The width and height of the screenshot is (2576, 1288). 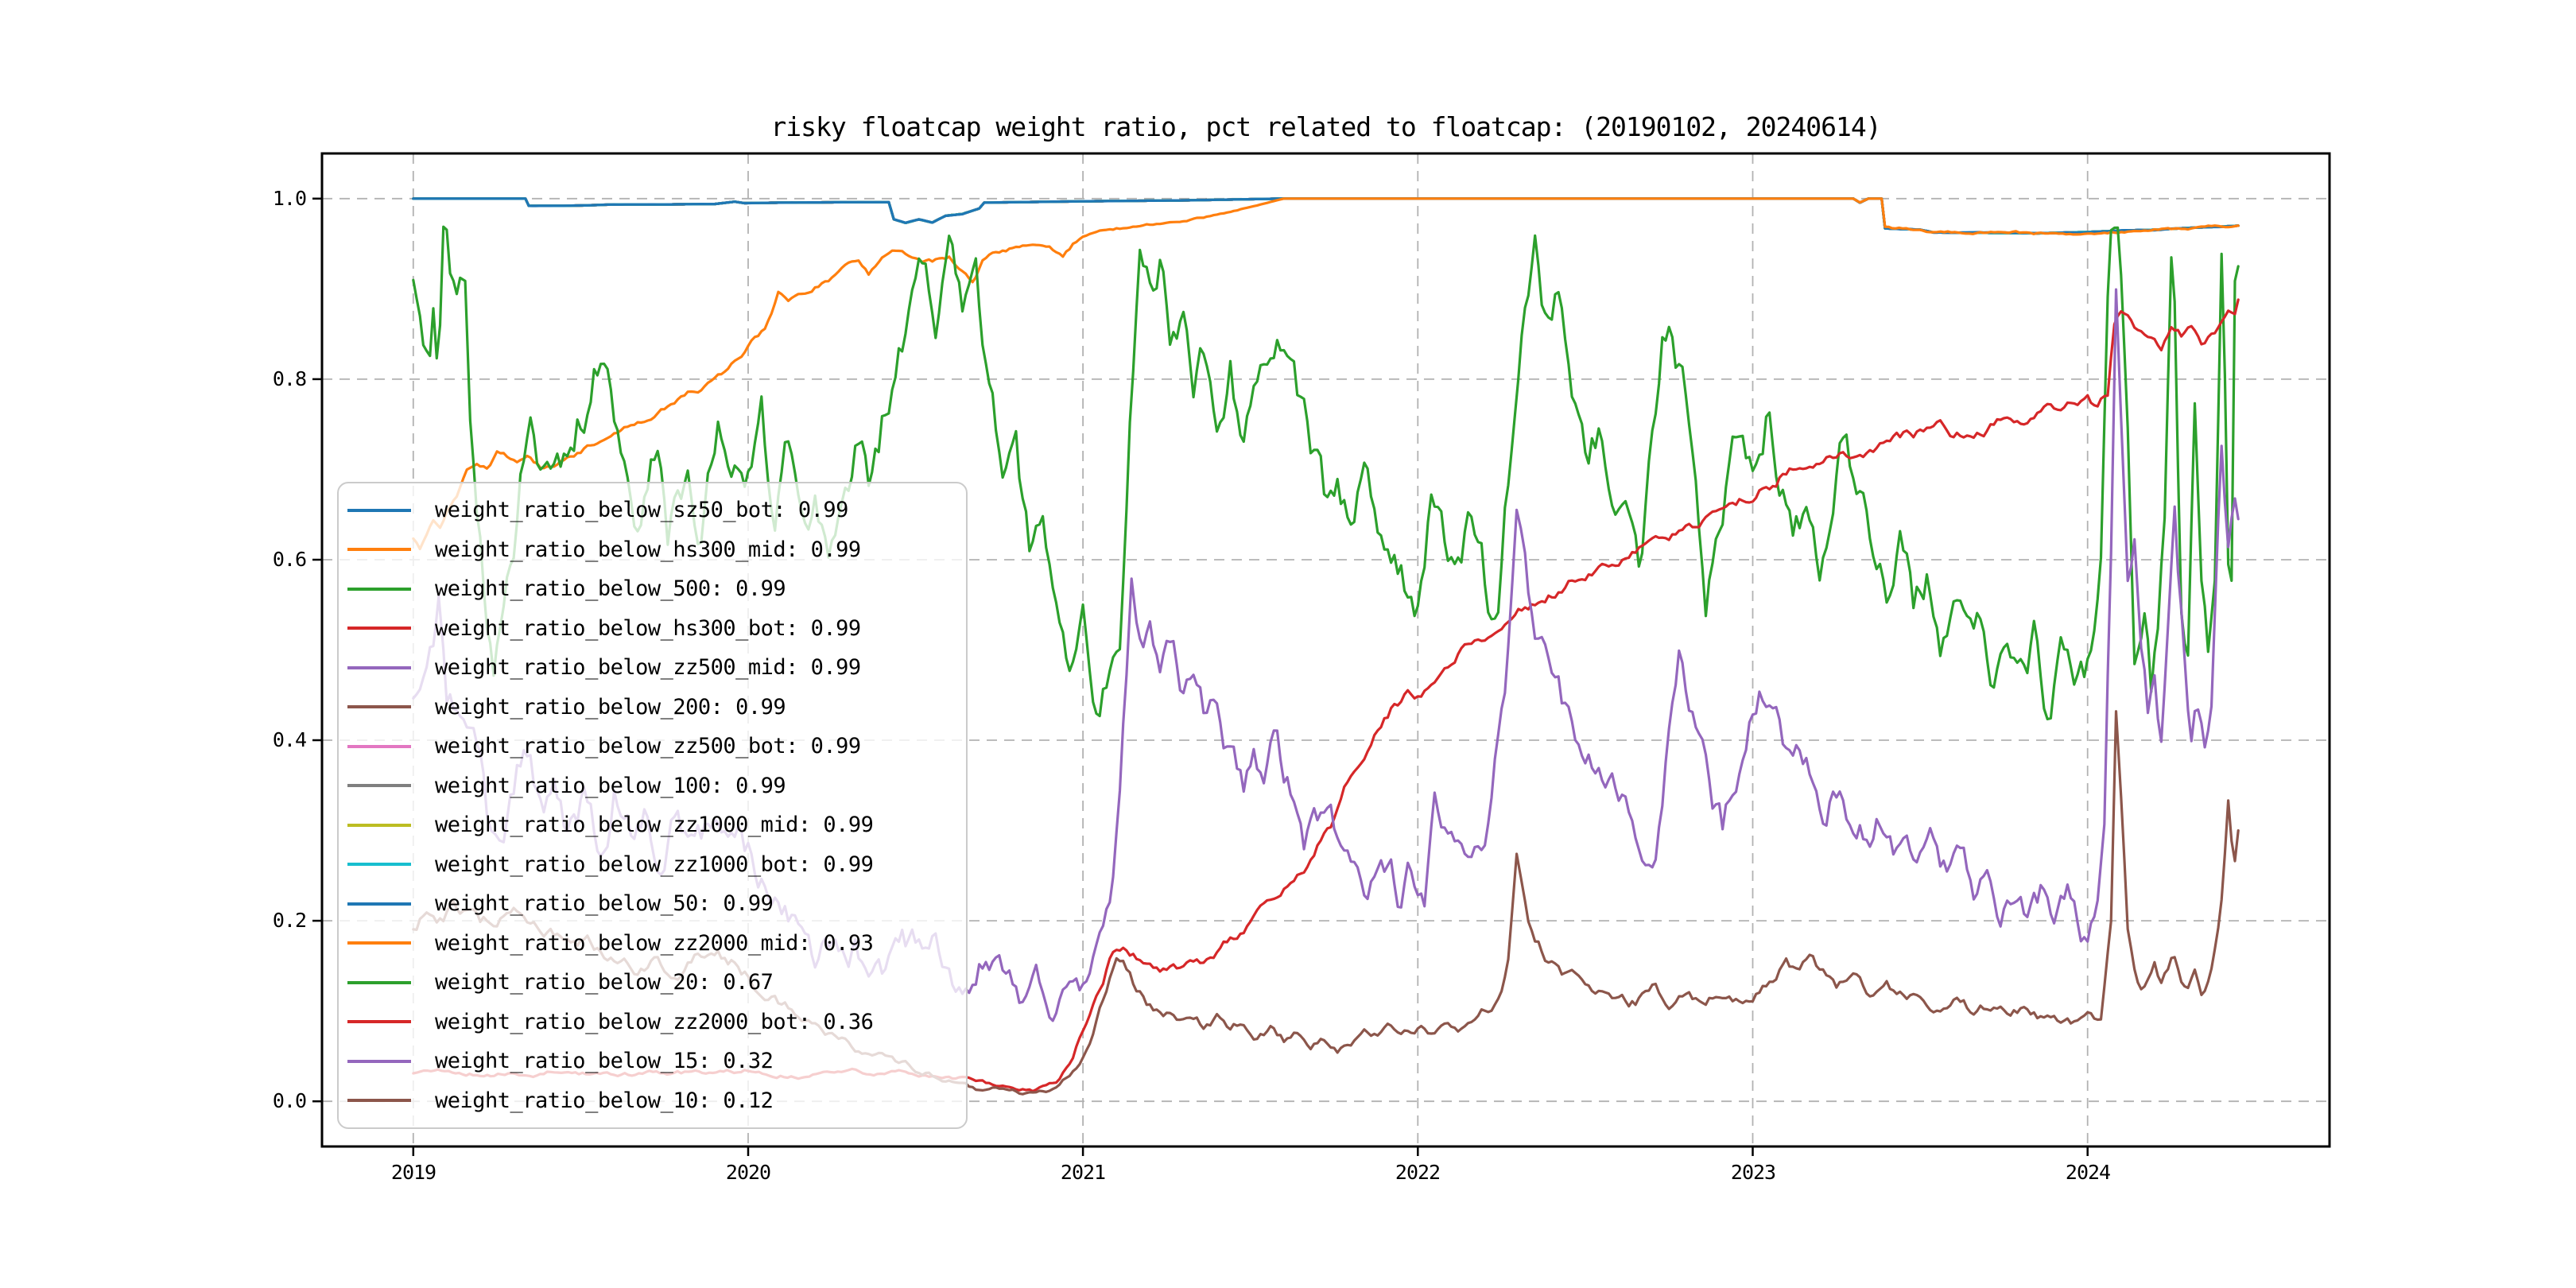 What do you see at coordinates (290, 740) in the screenshot?
I see `y-tick-label-0.4: 0.4` at bounding box center [290, 740].